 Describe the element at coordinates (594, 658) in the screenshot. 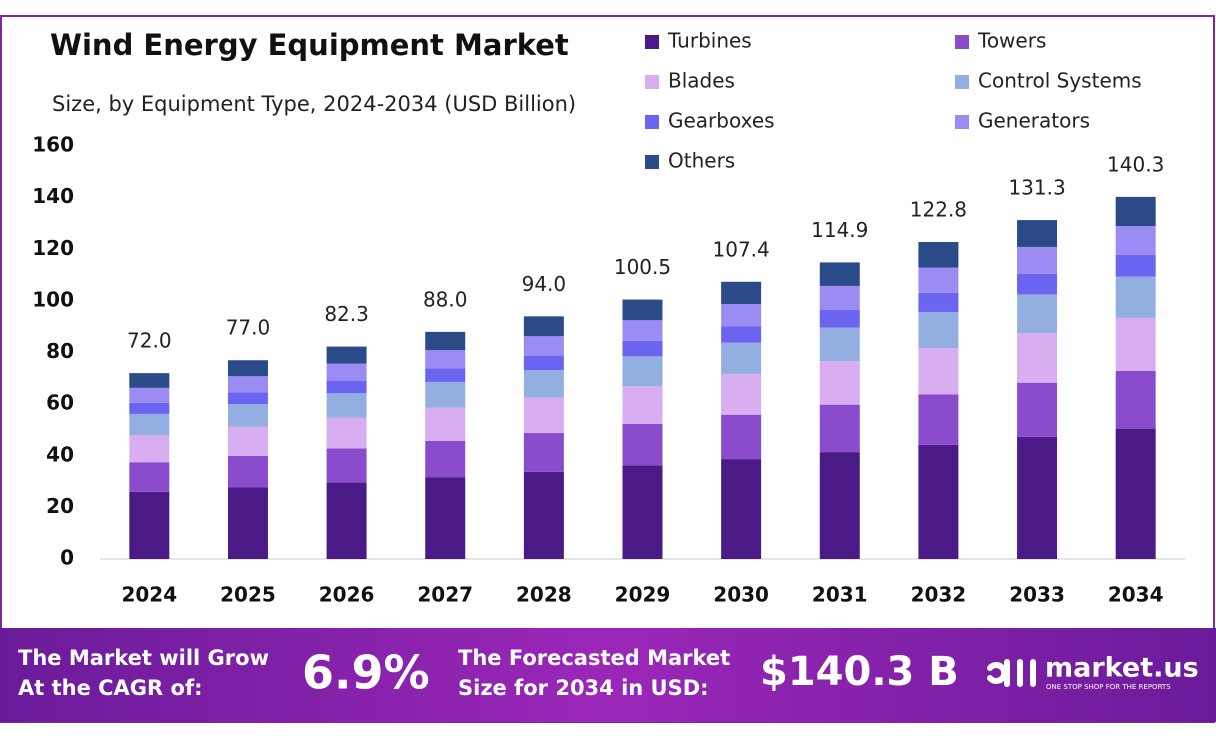

I see `footer-text: The Forecasted Market` at that location.